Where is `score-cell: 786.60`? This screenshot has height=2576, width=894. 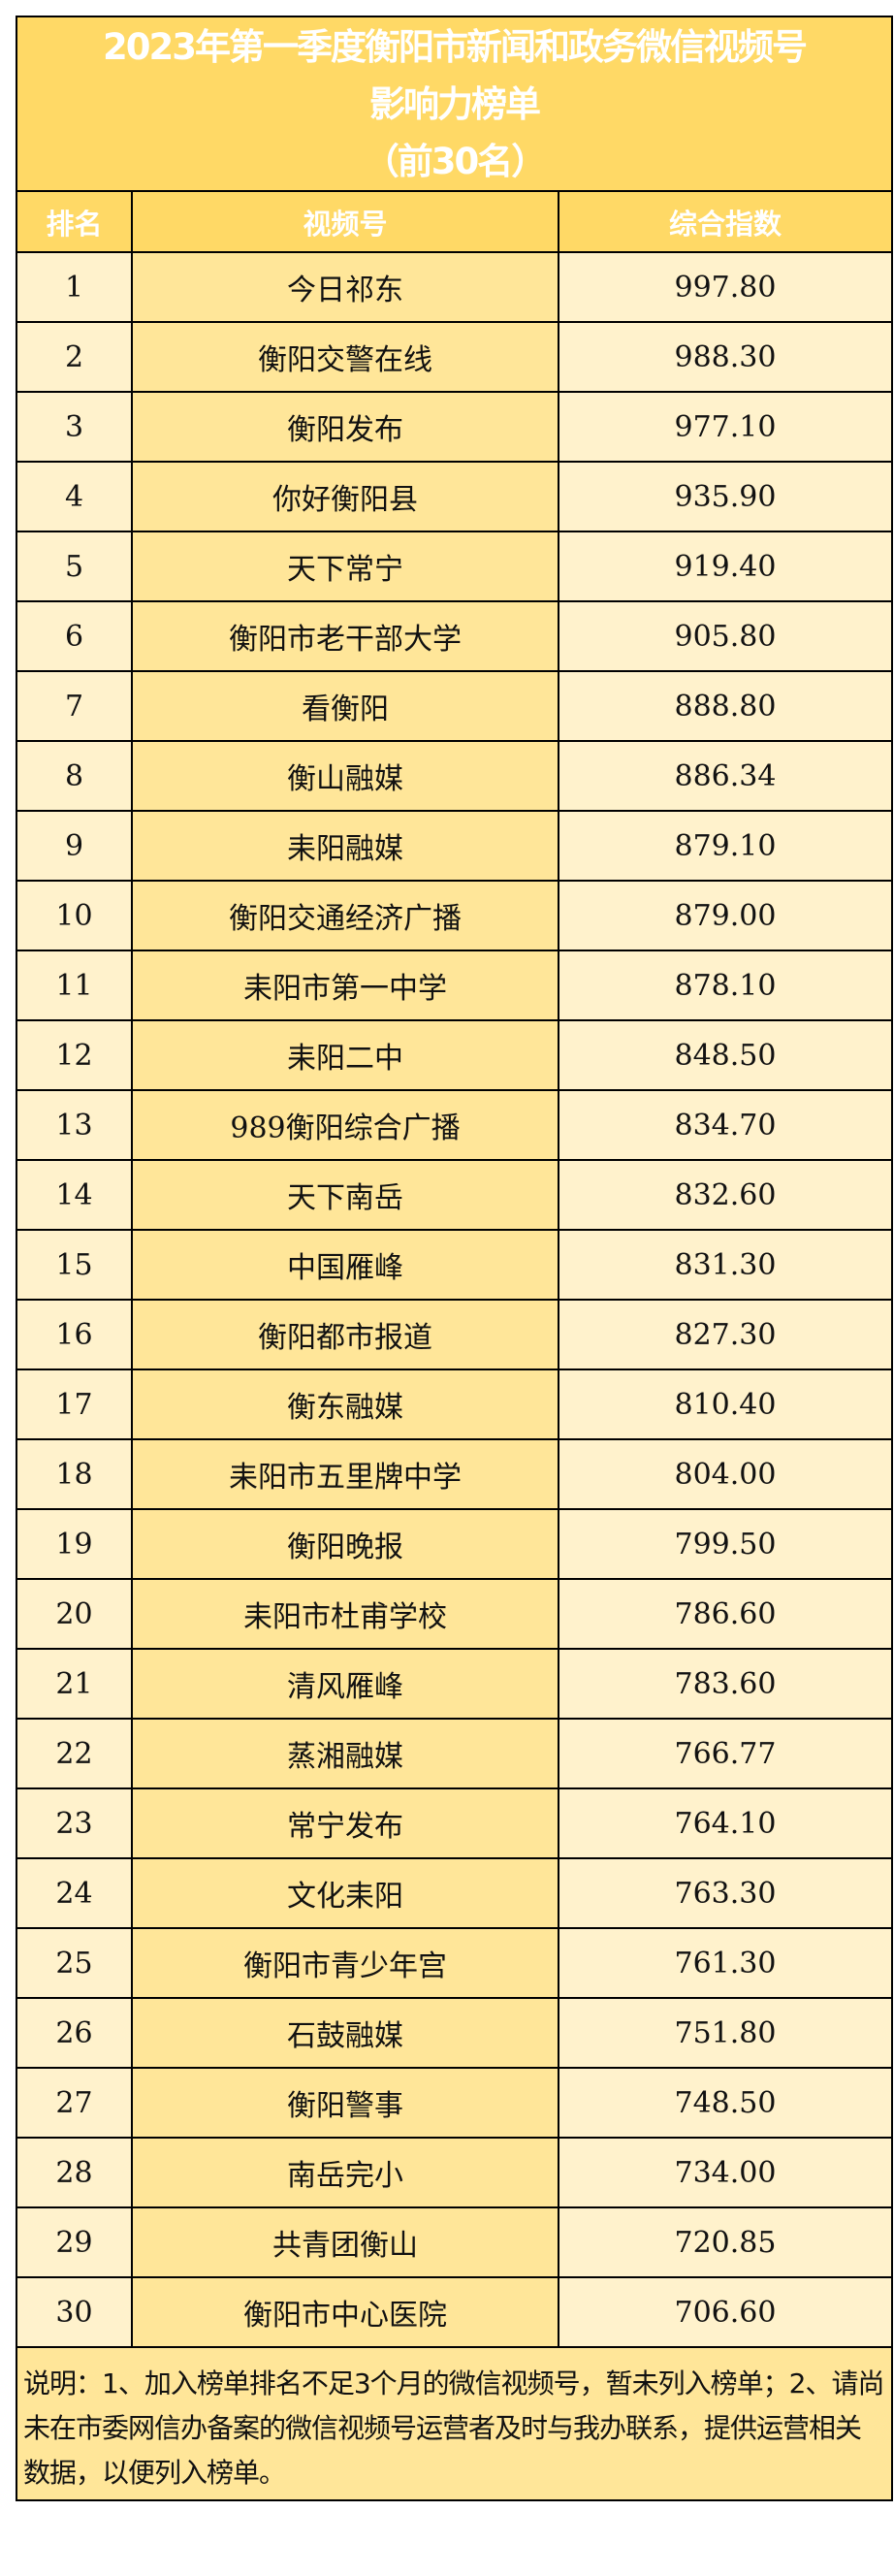 score-cell: 786.60 is located at coordinates (725, 1614).